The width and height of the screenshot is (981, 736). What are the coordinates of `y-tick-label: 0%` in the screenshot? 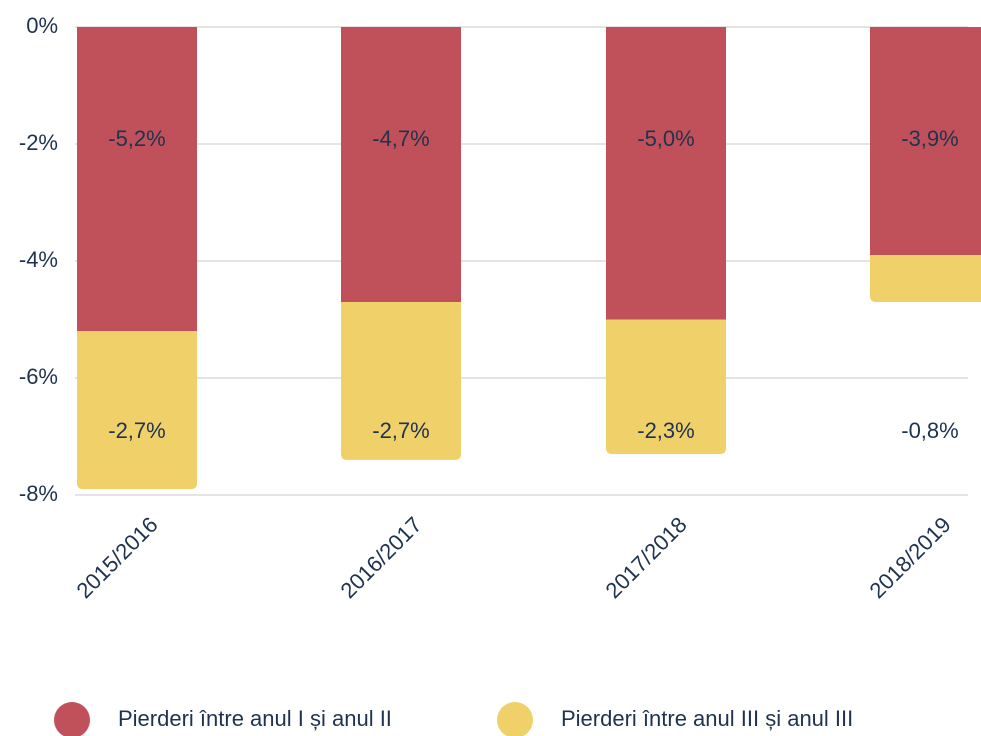 It's located at (42, 25).